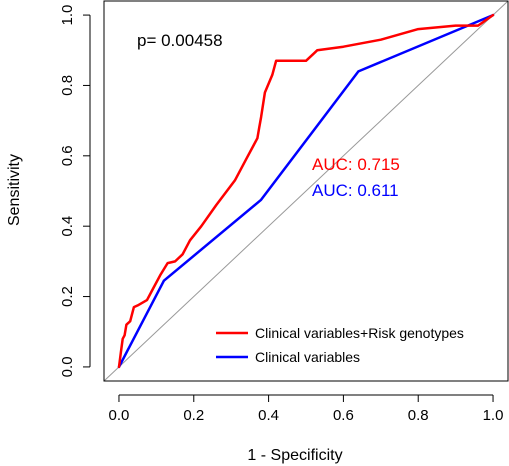 This screenshot has width=509, height=466. I want to click on y-tick-label: 0.6, so click(67, 155).